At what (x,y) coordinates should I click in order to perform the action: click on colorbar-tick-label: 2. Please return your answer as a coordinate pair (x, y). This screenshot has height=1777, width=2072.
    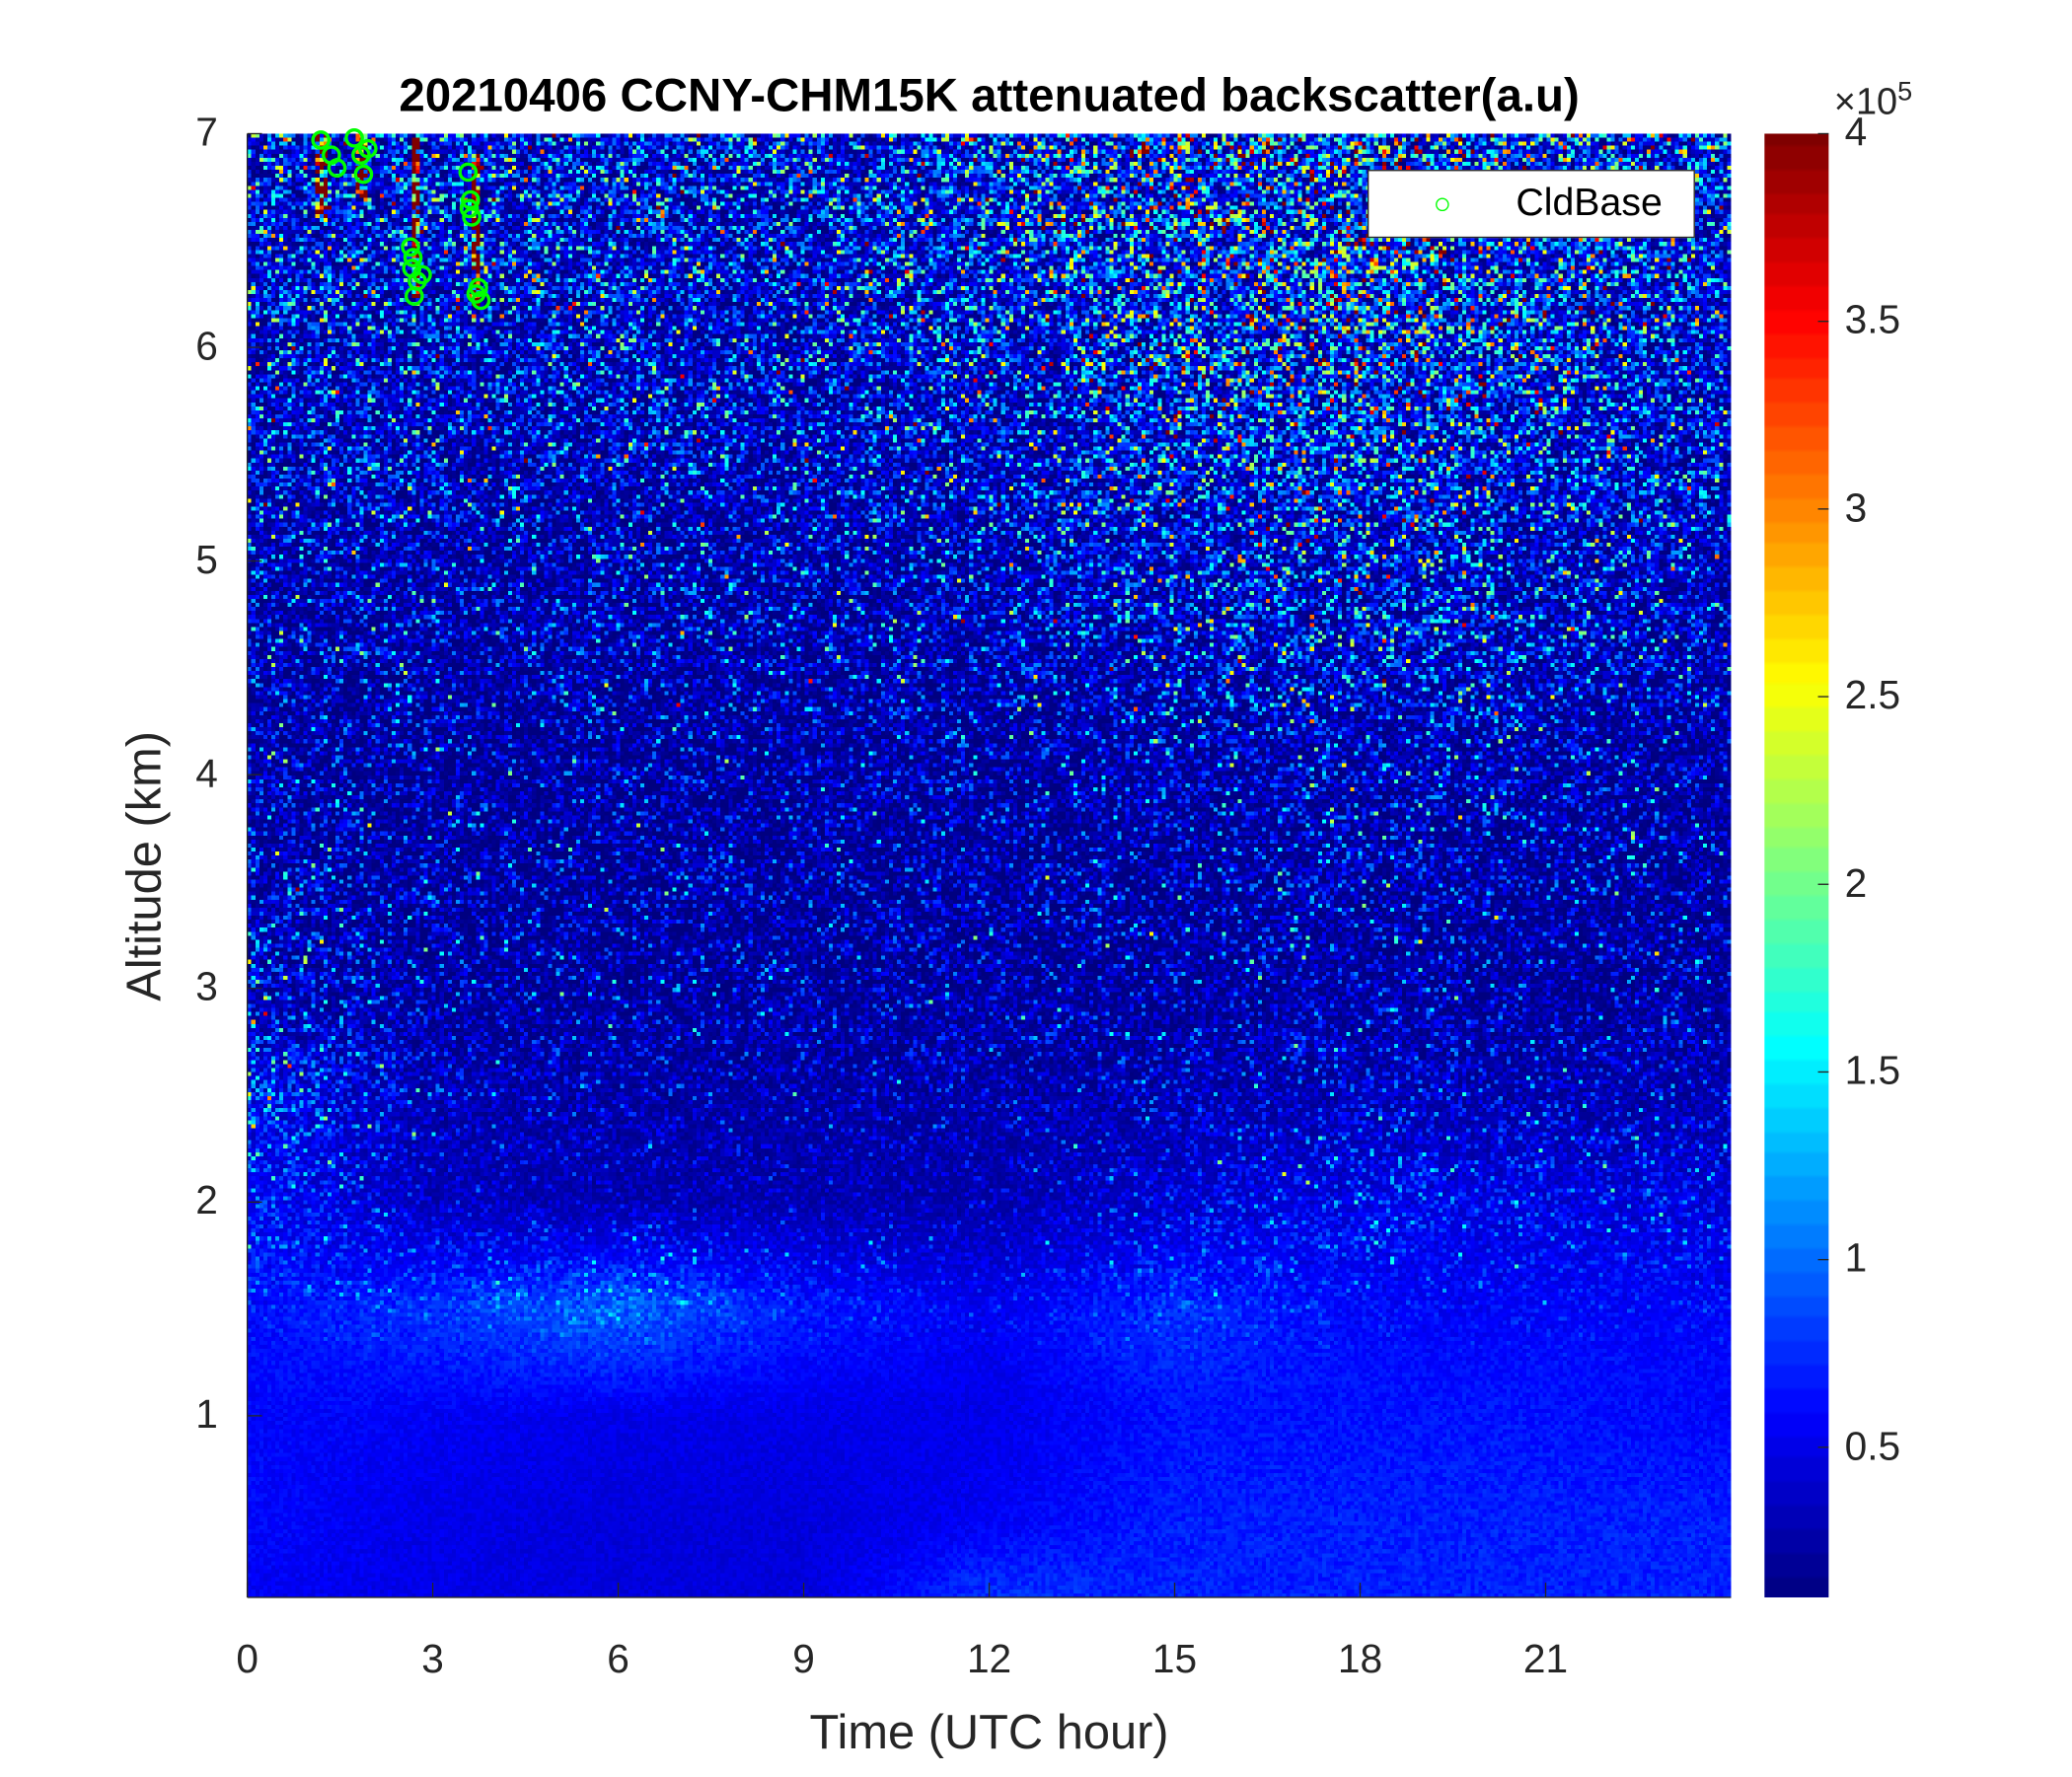
    Looking at the image, I should click on (1856, 883).